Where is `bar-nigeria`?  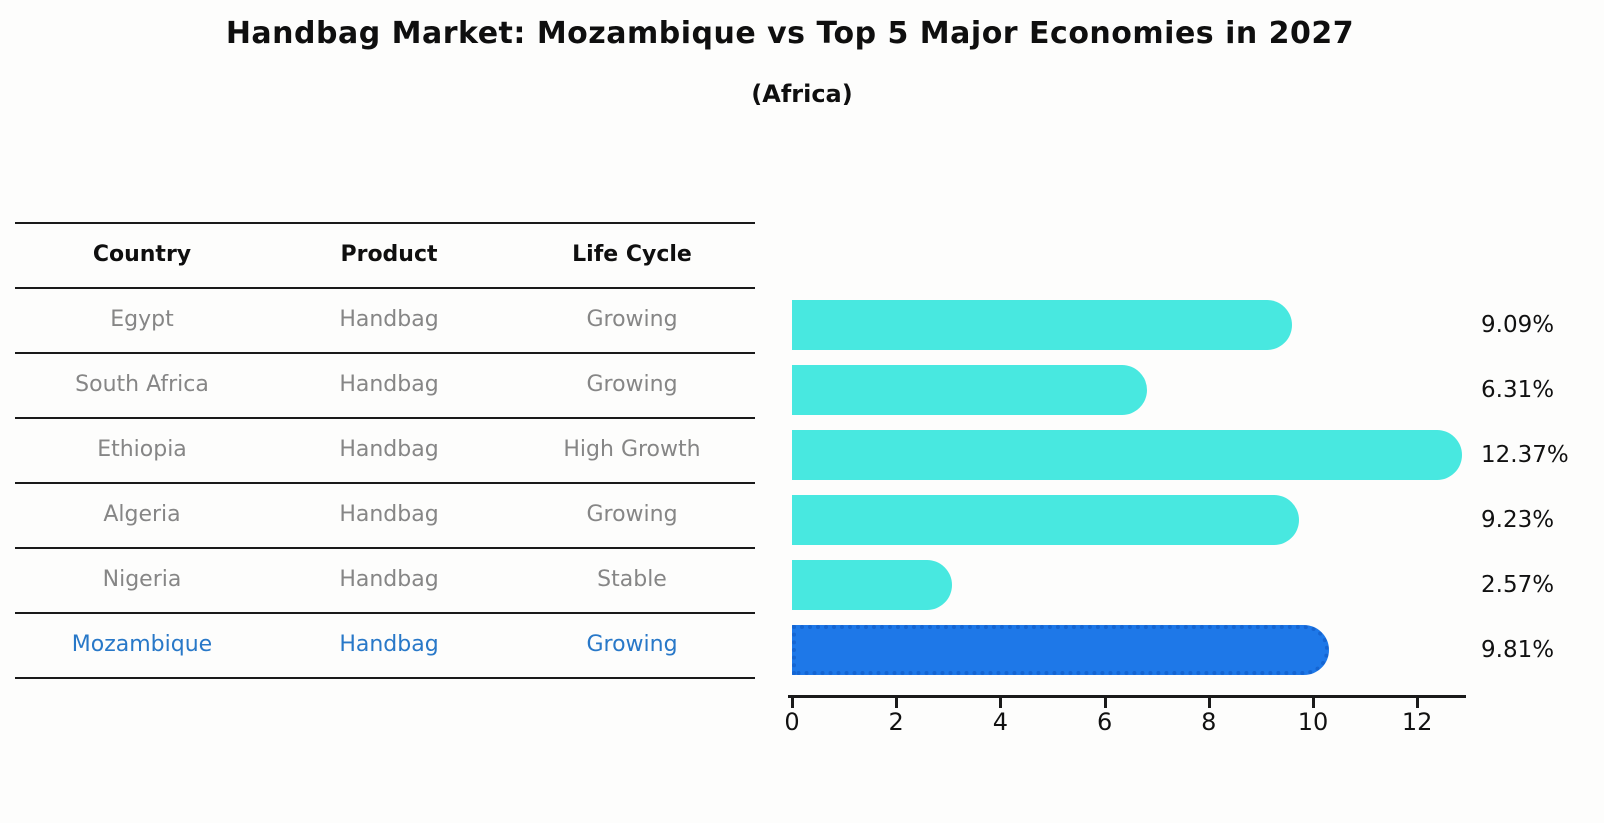
bar-nigeria is located at coordinates (872, 585).